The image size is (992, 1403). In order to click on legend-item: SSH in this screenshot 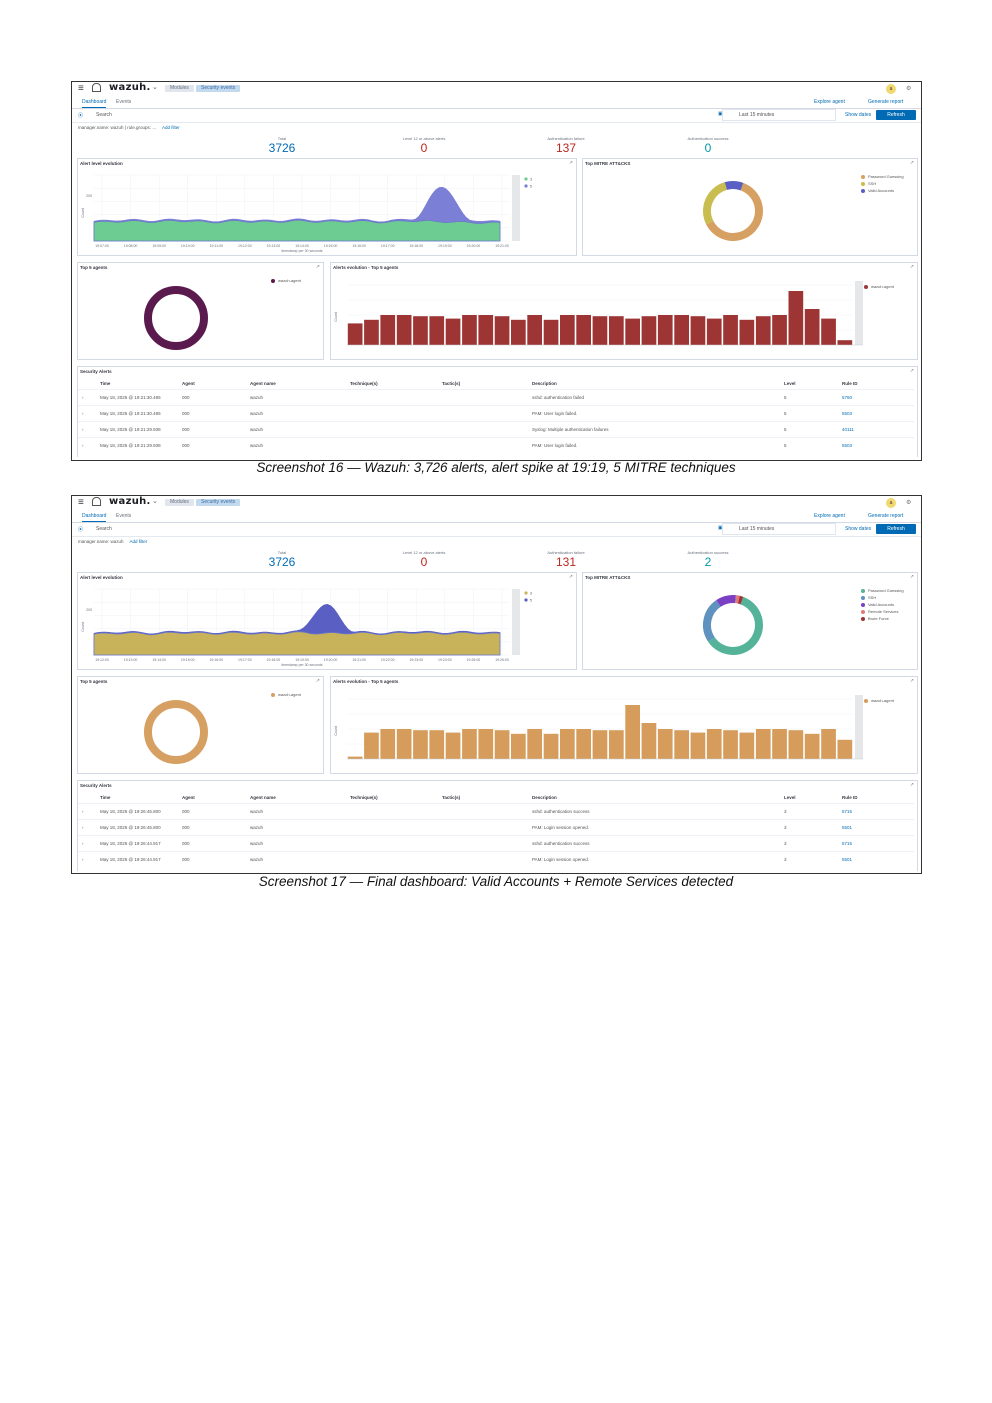, I will do `click(882, 183)`.